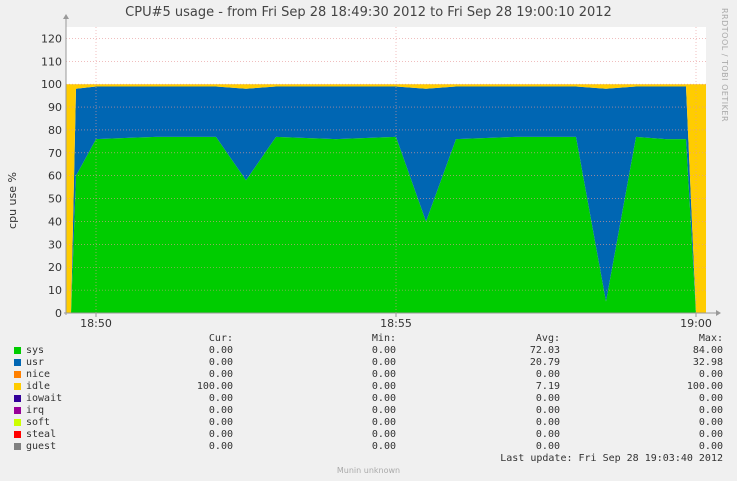 This screenshot has width=737, height=481. What do you see at coordinates (368, 435) in the screenshot?
I see `legend-row-steal: steal 0.00 0.00 0.00 0.00` at bounding box center [368, 435].